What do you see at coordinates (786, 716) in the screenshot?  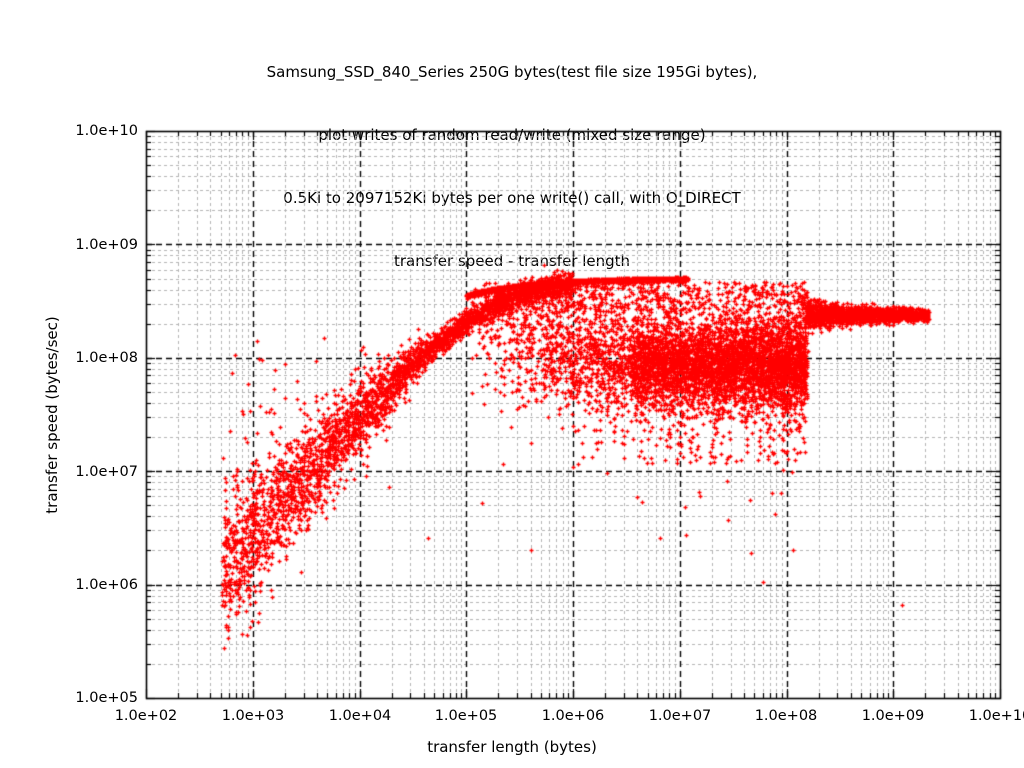 I see `x-tick-1e8: 1.0e+08` at bounding box center [786, 716].